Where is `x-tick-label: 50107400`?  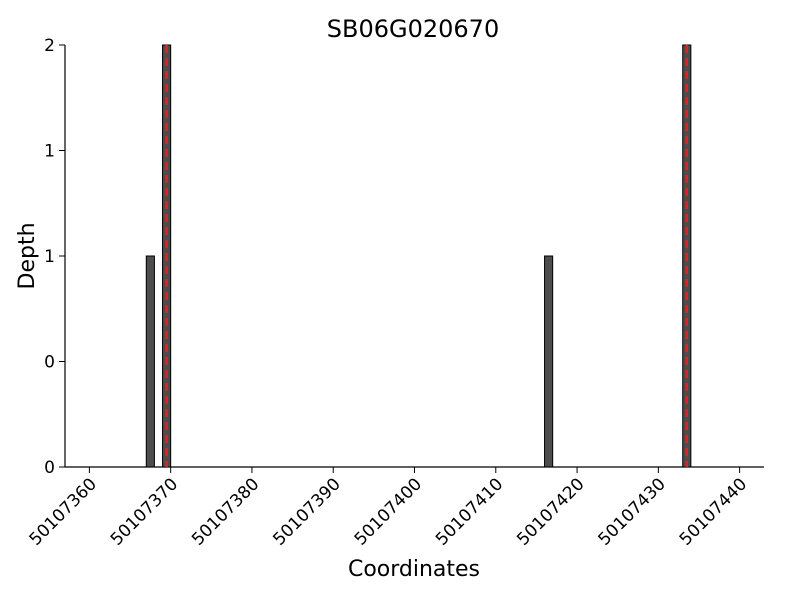
x-tick-label: 50107400 is located at coordinates (388, 511).